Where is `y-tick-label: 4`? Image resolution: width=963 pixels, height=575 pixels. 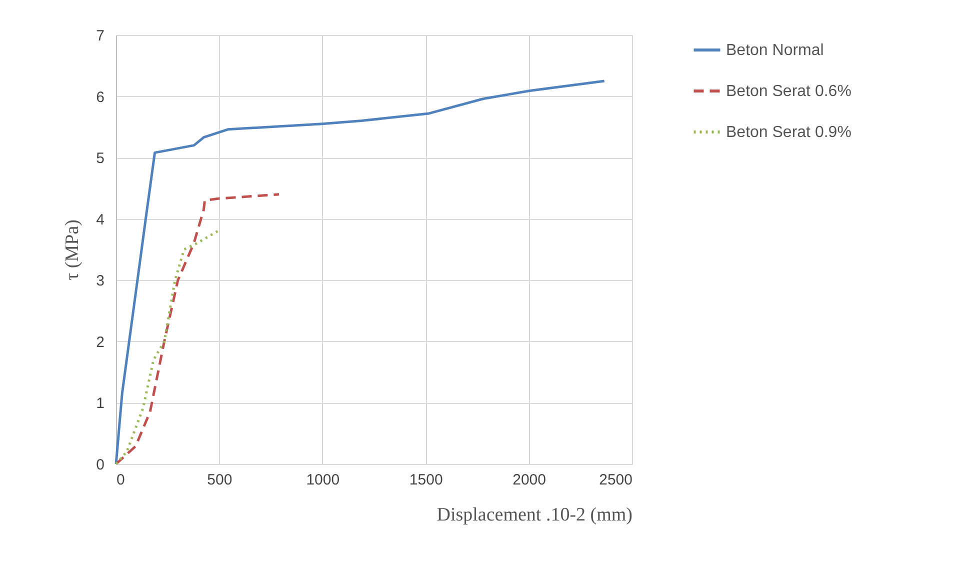
y-tick-label: 4 is located at coordinates (100, 219).